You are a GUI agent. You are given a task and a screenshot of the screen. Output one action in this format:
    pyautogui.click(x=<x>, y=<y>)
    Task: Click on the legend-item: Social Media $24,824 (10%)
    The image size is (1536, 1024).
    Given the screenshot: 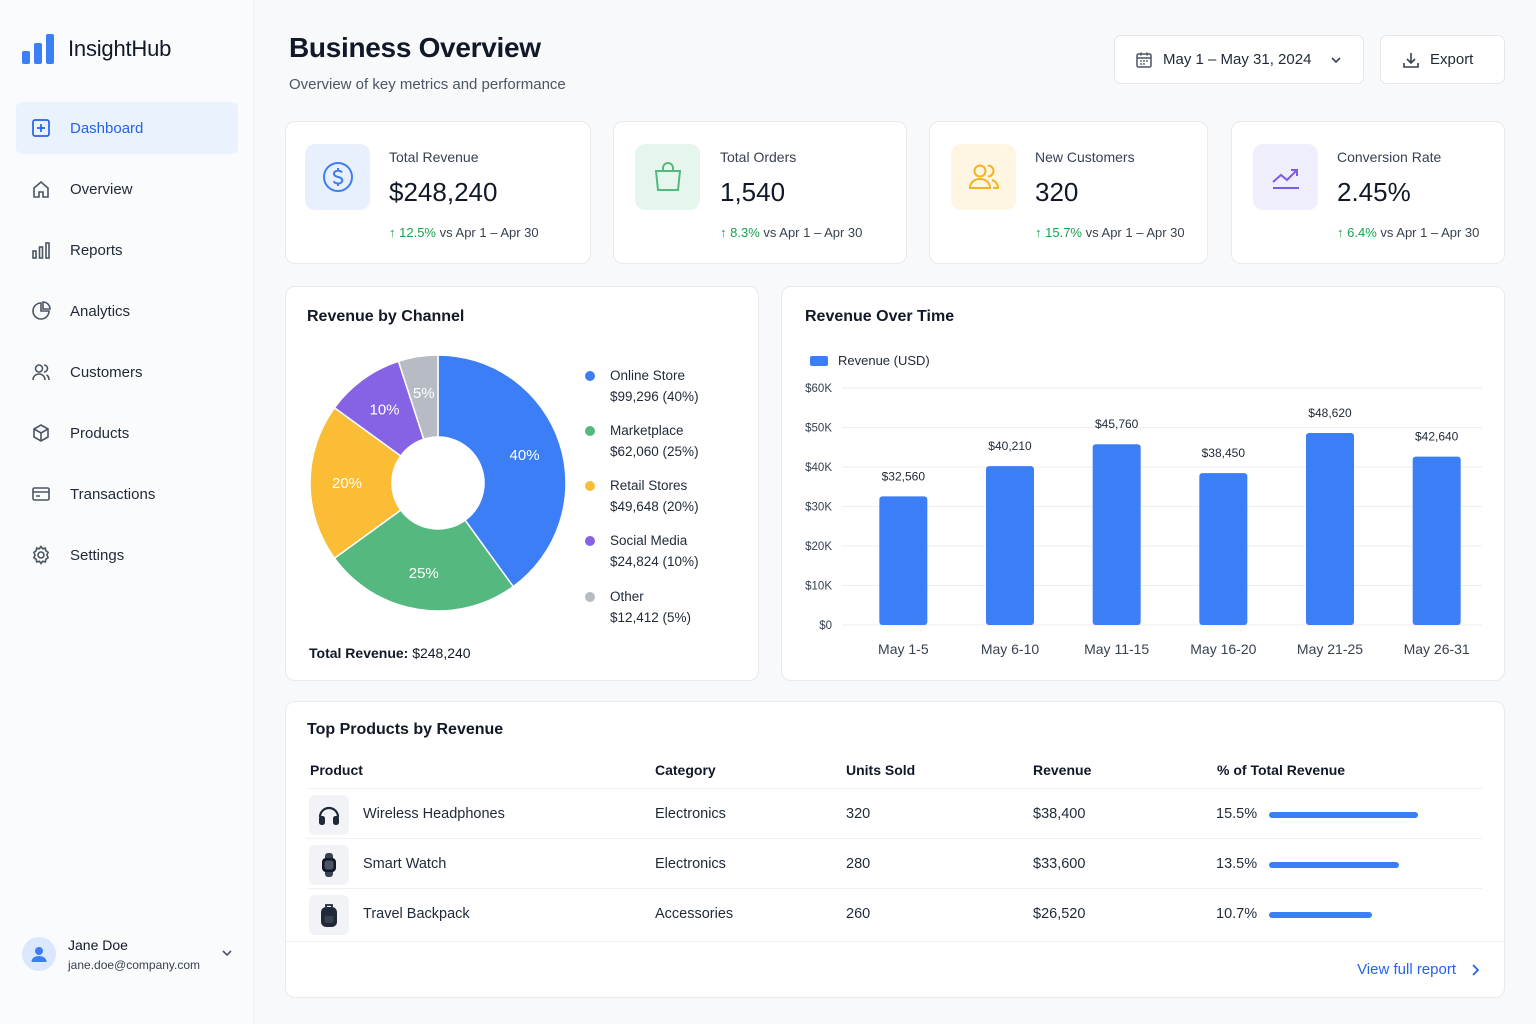 What is the action you would take?
    pyautogui.click(x=642, y=551)
    